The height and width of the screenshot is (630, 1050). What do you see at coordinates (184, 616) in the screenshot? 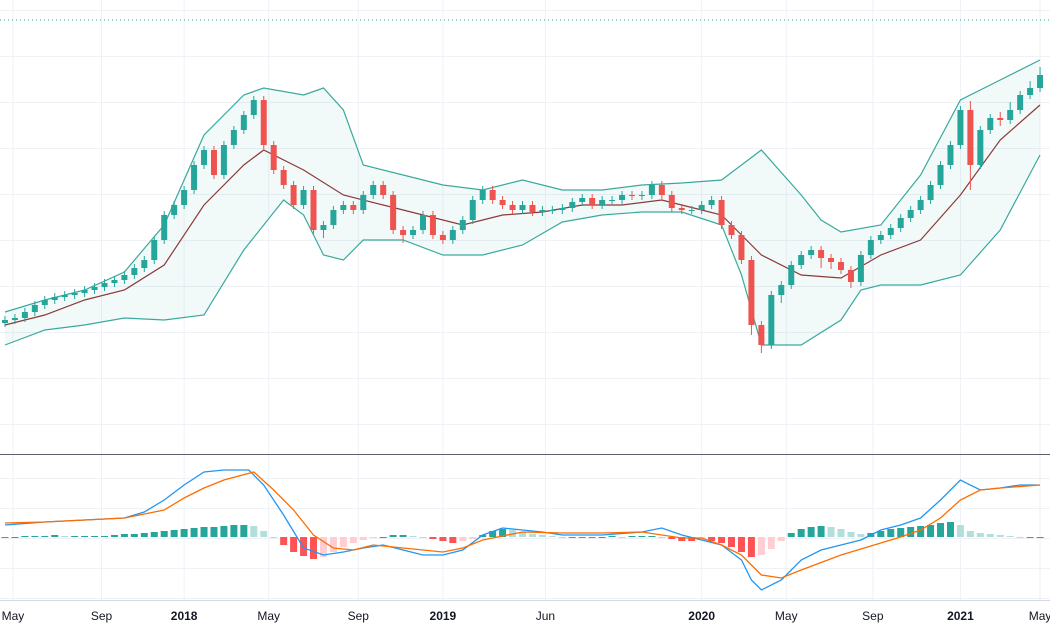
I see `x-tick-label: 2018` at bounding box center [184, 616].